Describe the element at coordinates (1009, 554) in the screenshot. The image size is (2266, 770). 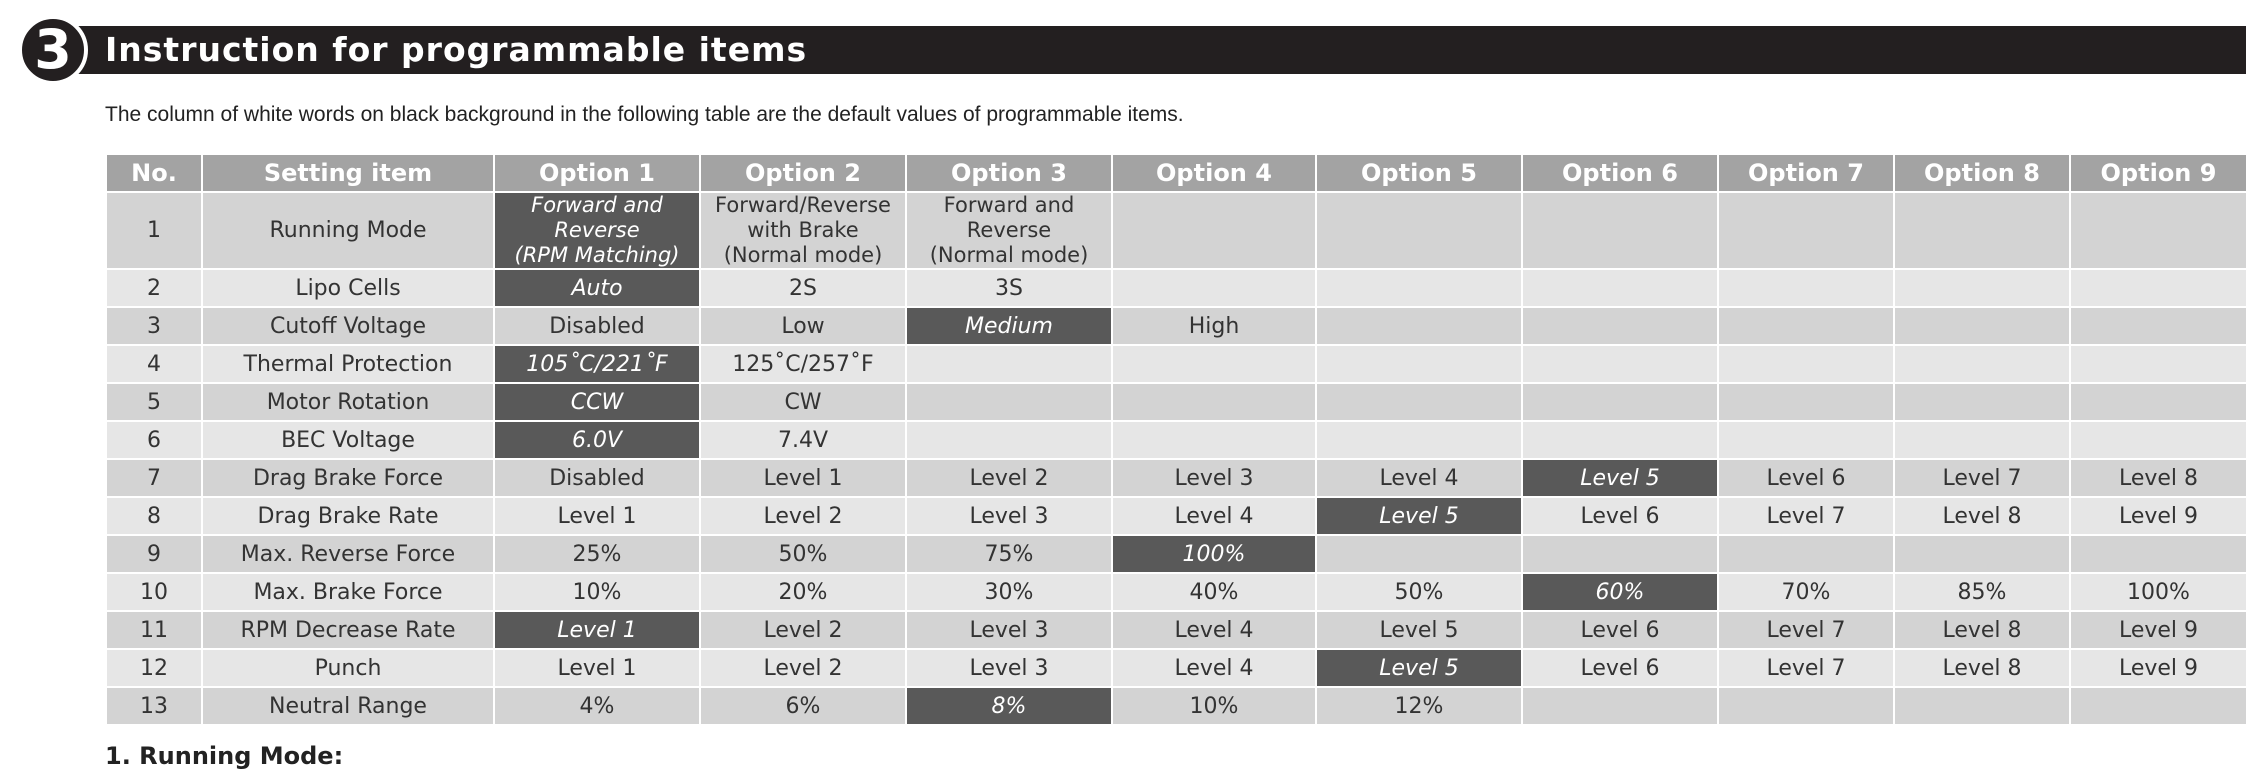
I see `option-cell: 75%` at that location.